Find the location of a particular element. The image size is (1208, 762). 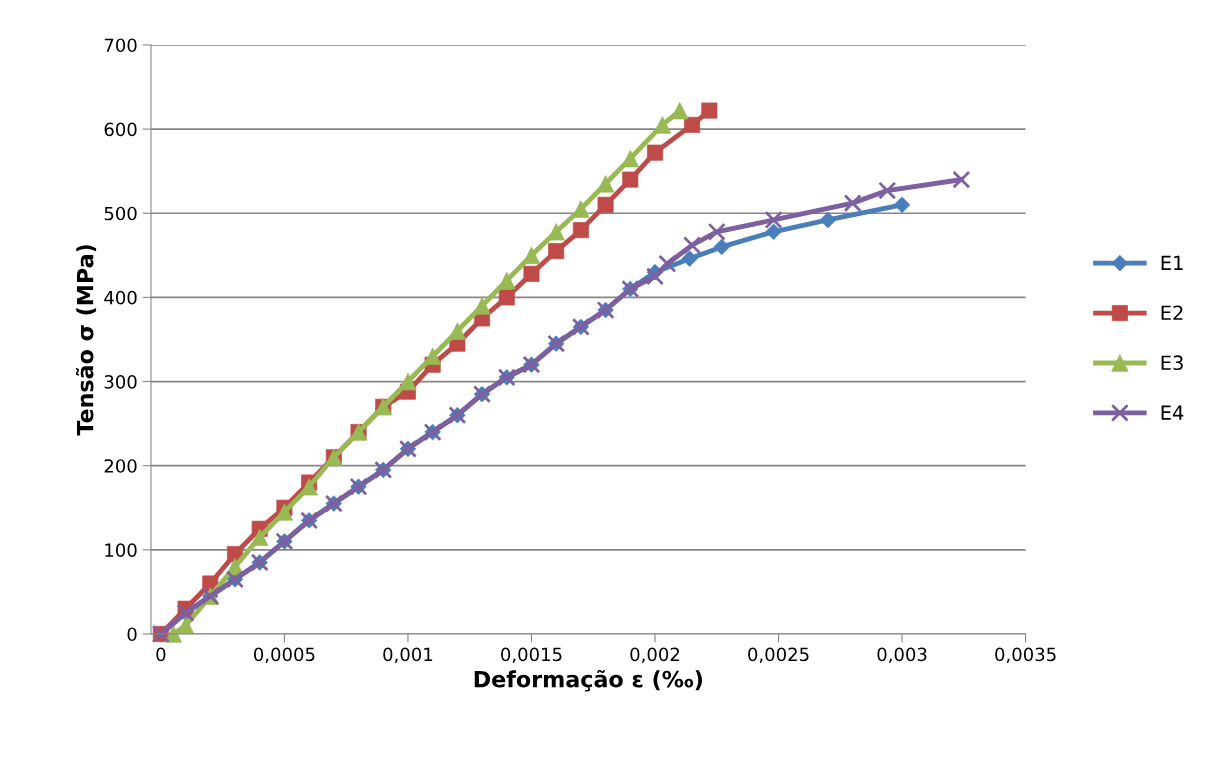

y-tick-label: 500 is located at coordinates (120, 213).